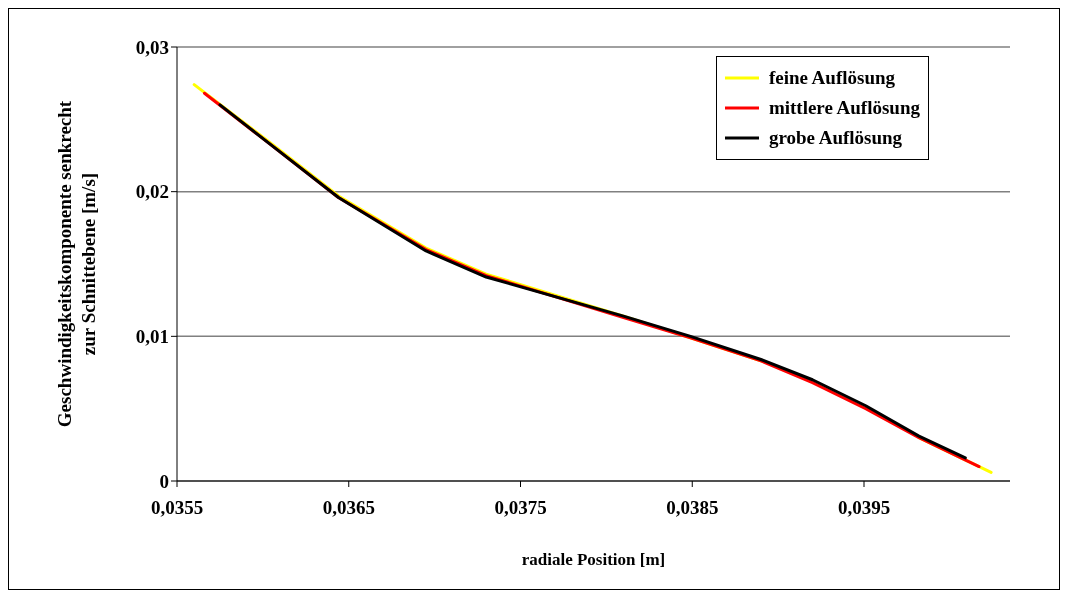 This screenshot has width=1068, height=597. Describe the element at coordinates (152, 192) in the screenshot. I see `y-tick-label: 0,02` at that location.